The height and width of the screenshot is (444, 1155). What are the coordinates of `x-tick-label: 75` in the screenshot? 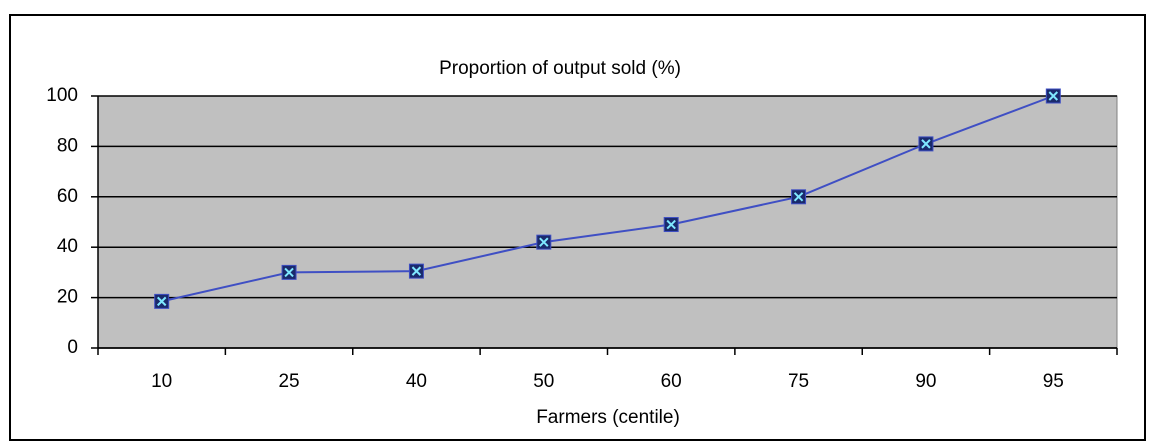 It's located at (798, 381).